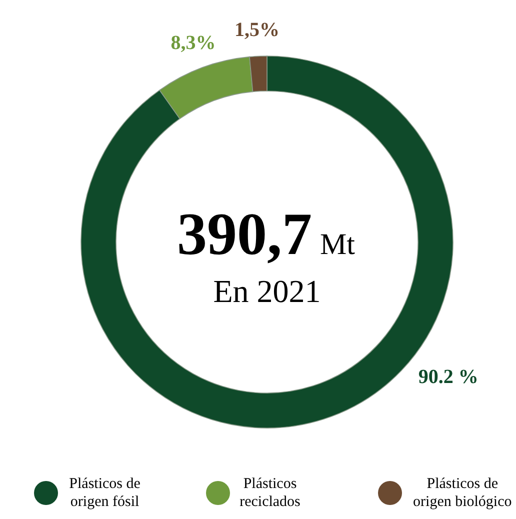 The image size is (516, 519). I want to click on text: Mt, so click(338, 244).